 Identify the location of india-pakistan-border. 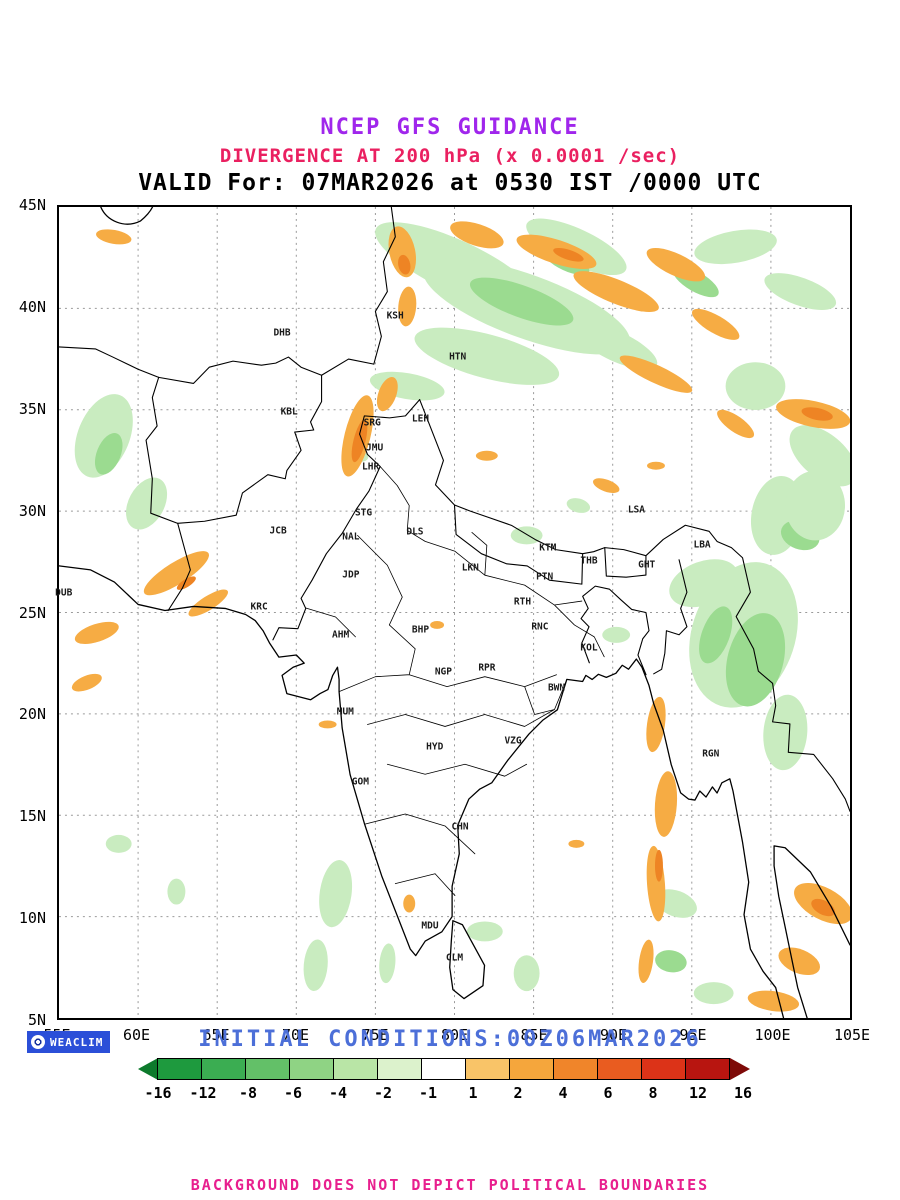
(346, 520).